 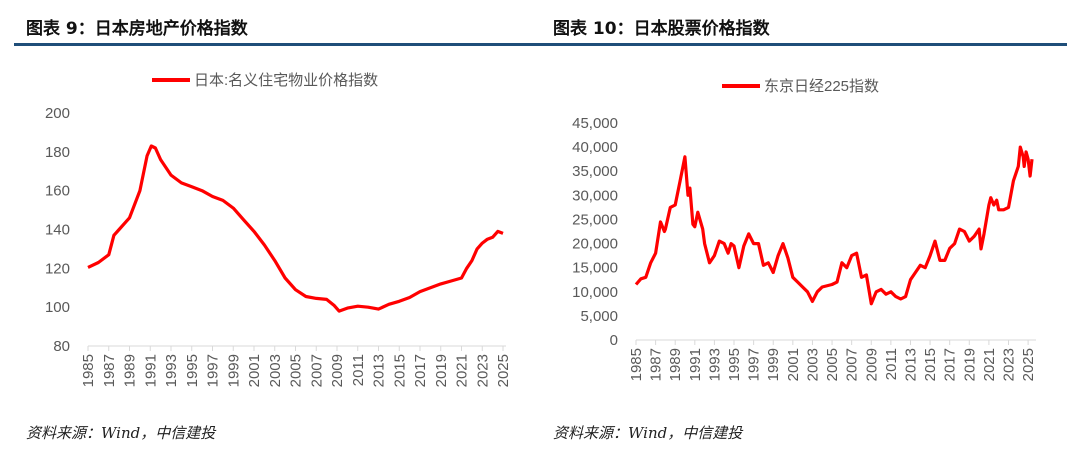 What do you see at coordinates (277, 44) in the screenshot?
I see `title-rule-left` at bounding box center [277, 44].